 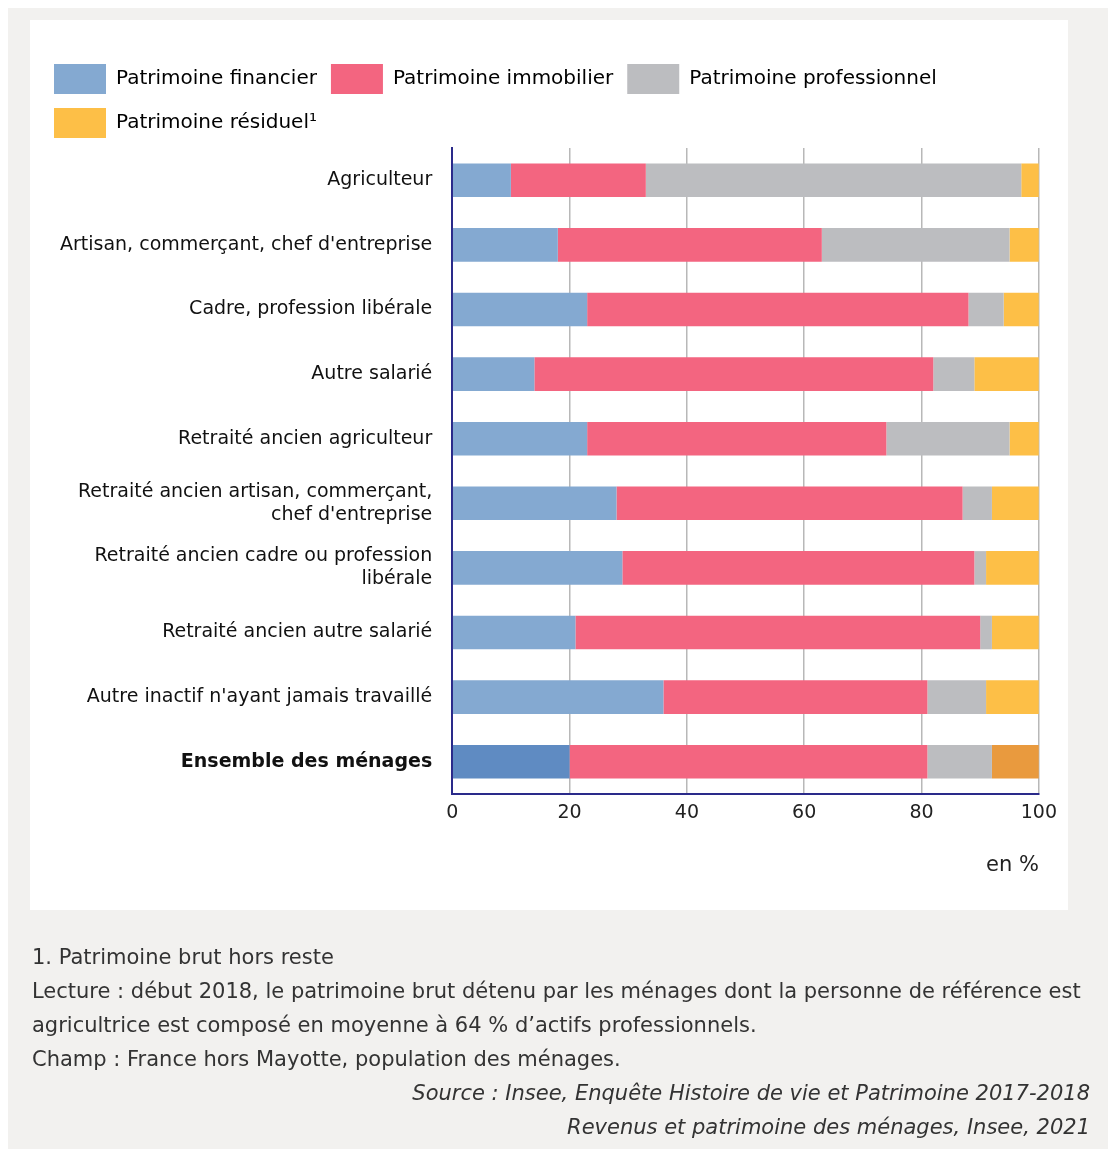 I want to click on y-tick-label: Autre salarié, so click(x=372, y=372).